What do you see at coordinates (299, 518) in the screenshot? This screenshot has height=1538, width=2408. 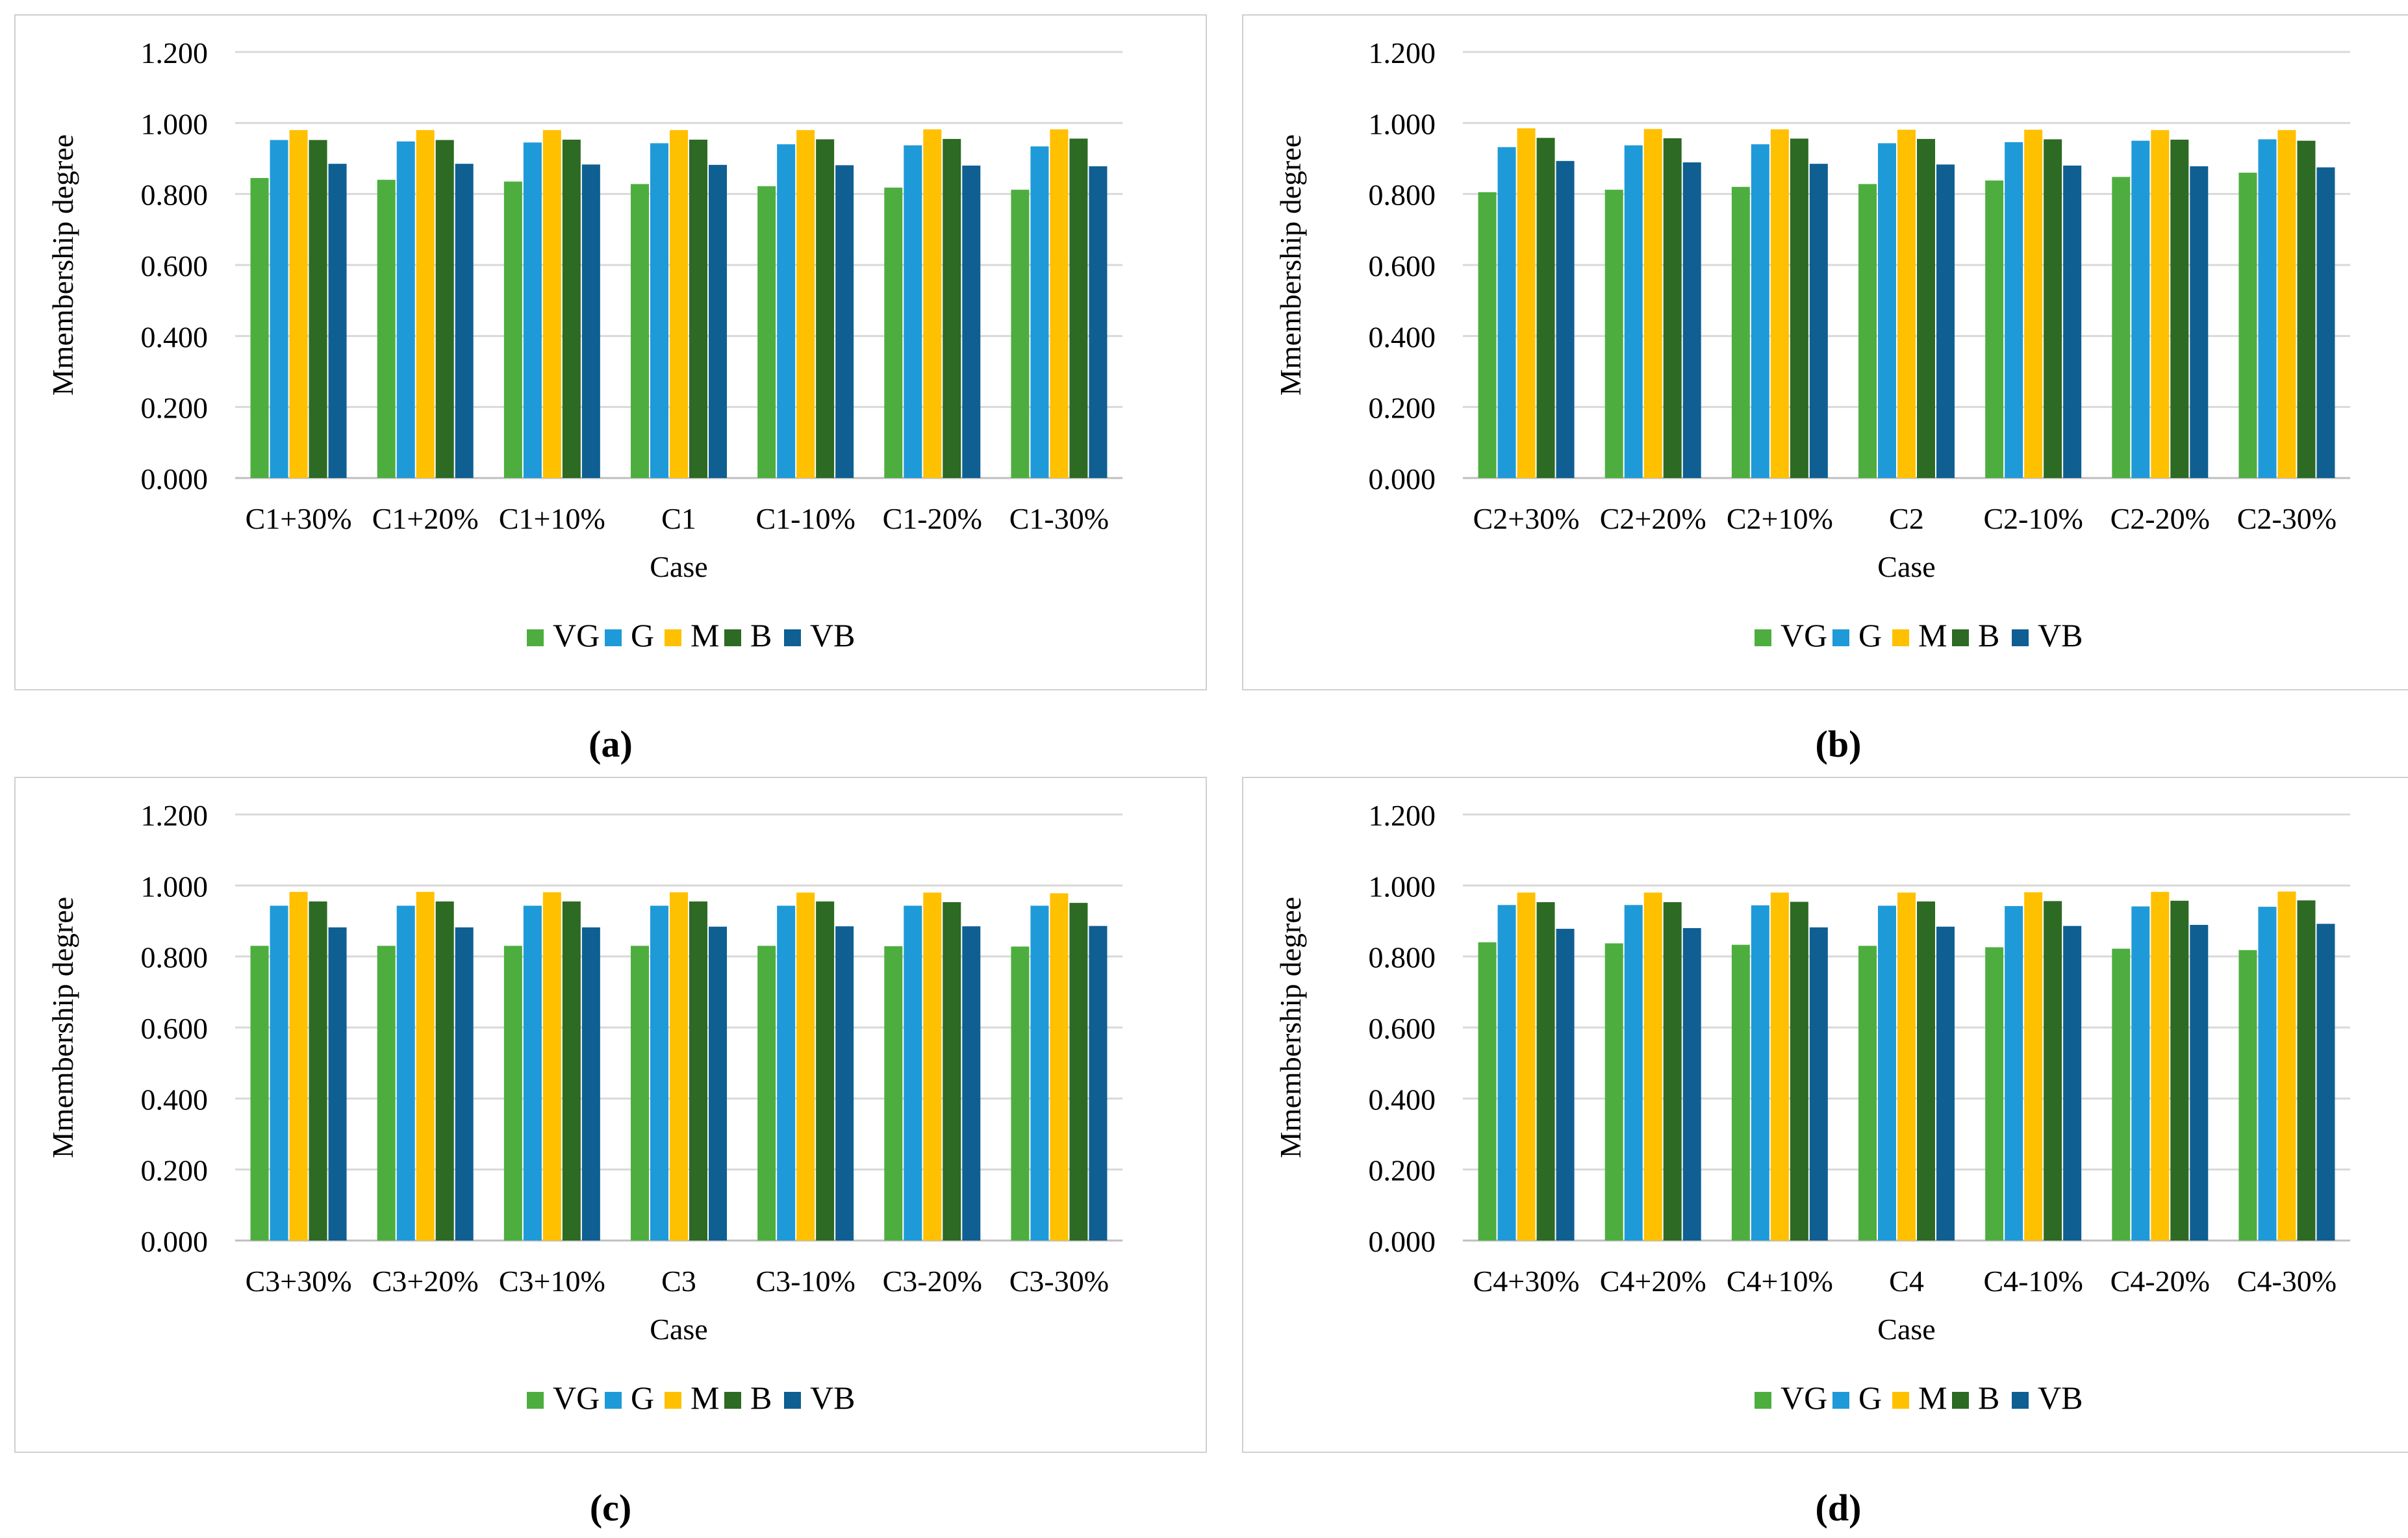 I see `x-tick-label: C1+30%` at bounding box center [299, 518].